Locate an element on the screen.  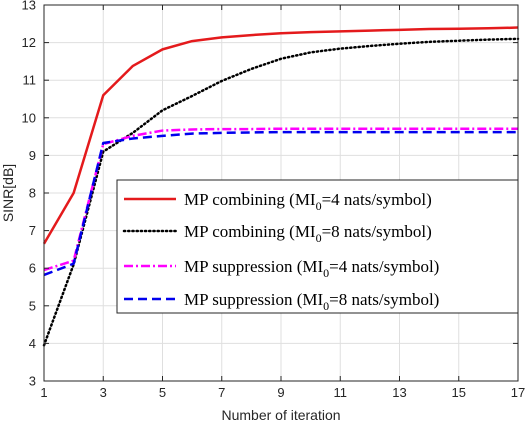
x-tick-label: 1 is located at coordinates (43, 392).